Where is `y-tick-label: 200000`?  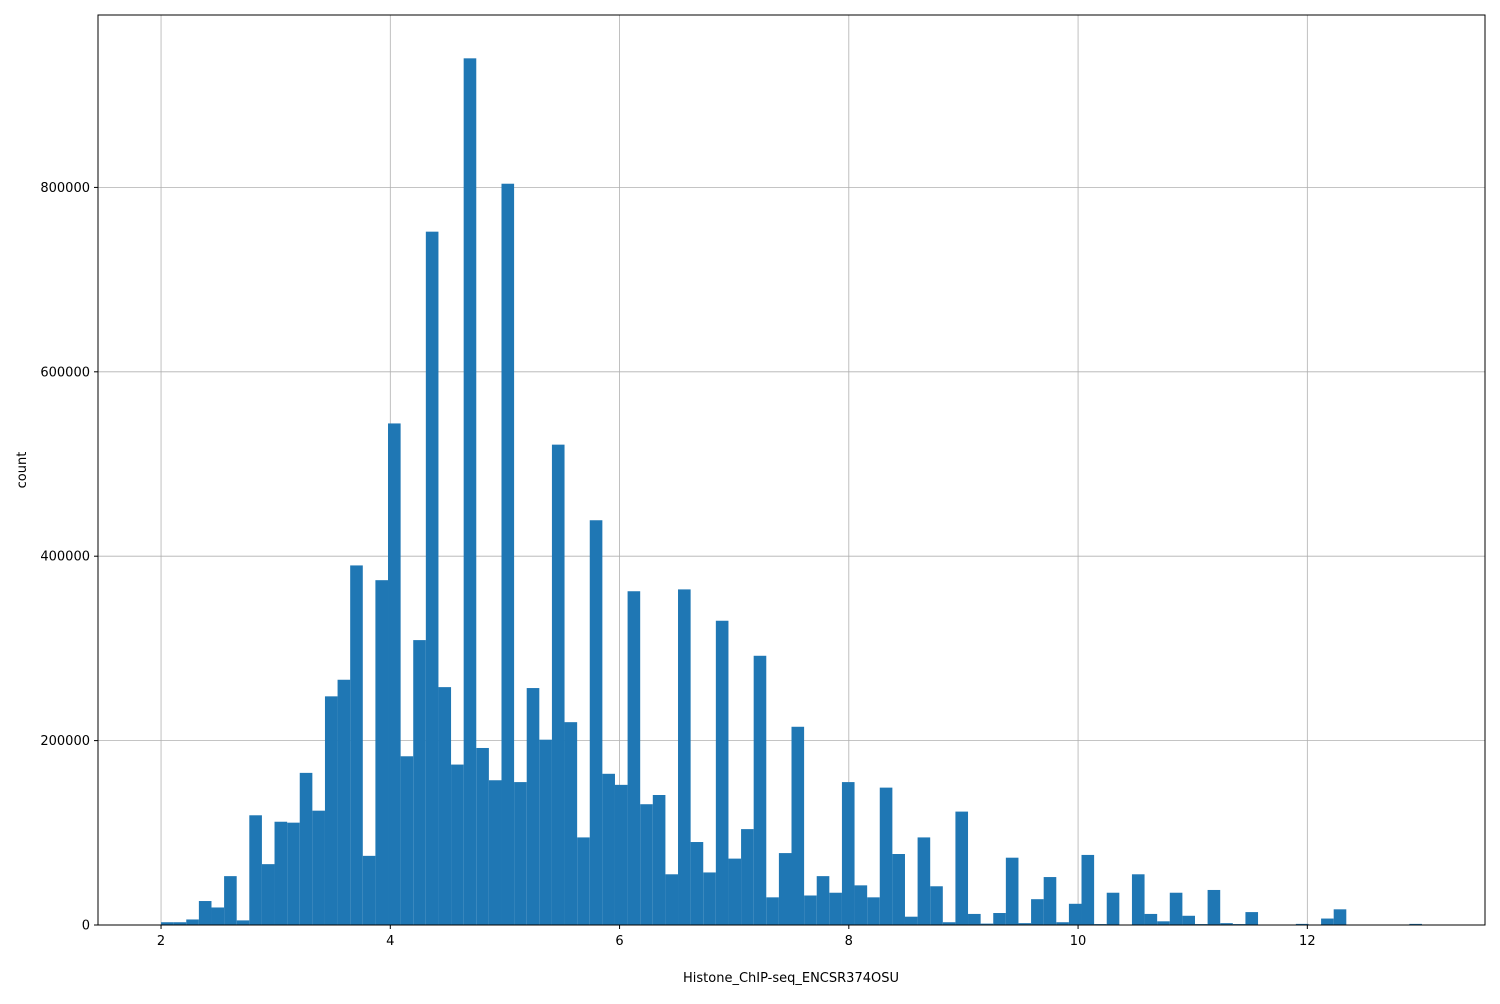 y-tick-label: 200000 is located at coordinates (65, 741).